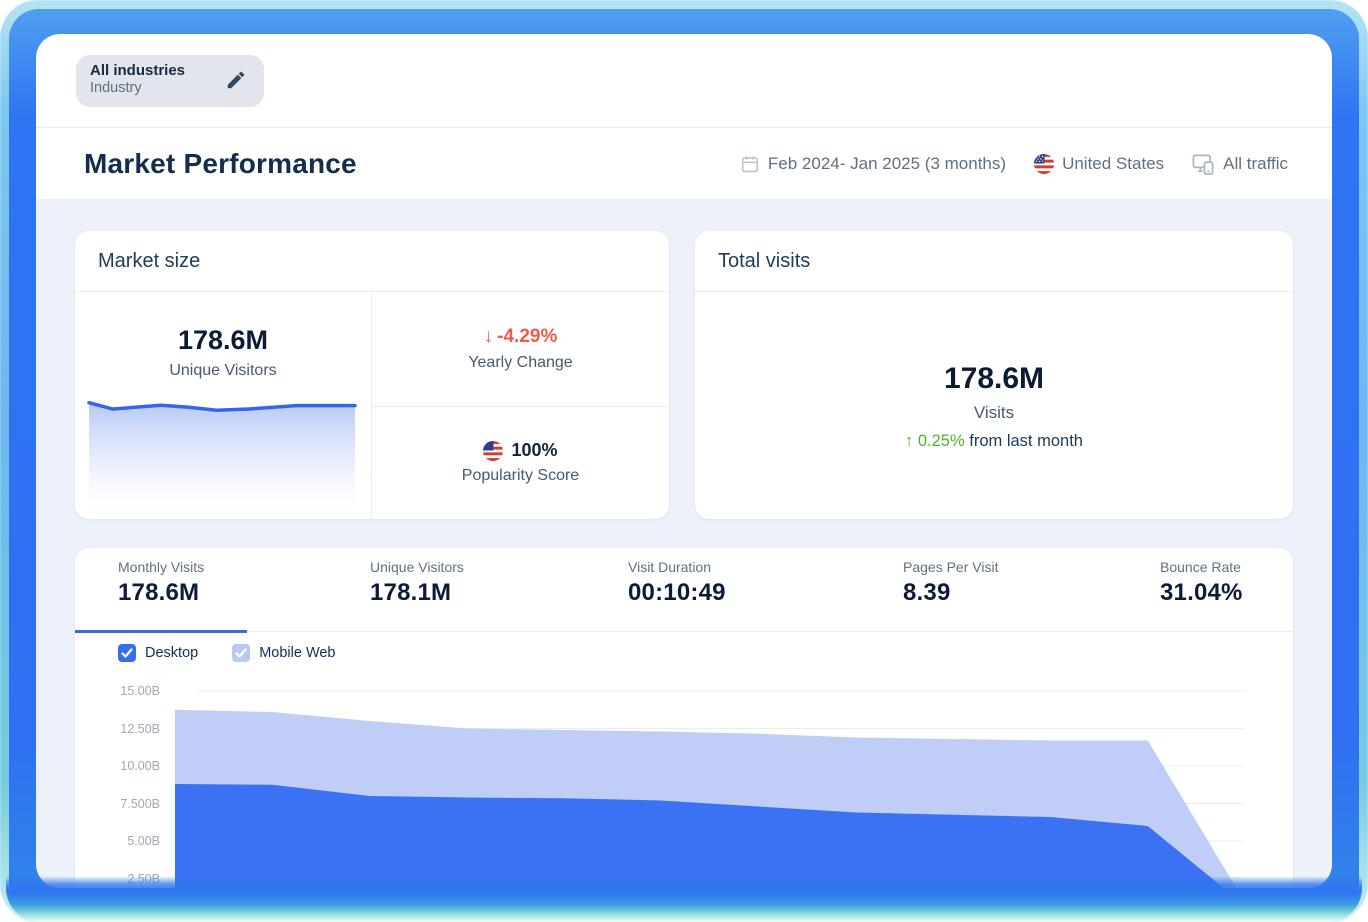 Image resolution: width=1368 pixels, height=922 pixels. Describe the element at coordinates (170, 81) in the screenshot. I see `industry-filter-pill: All industries Industry` at that location.